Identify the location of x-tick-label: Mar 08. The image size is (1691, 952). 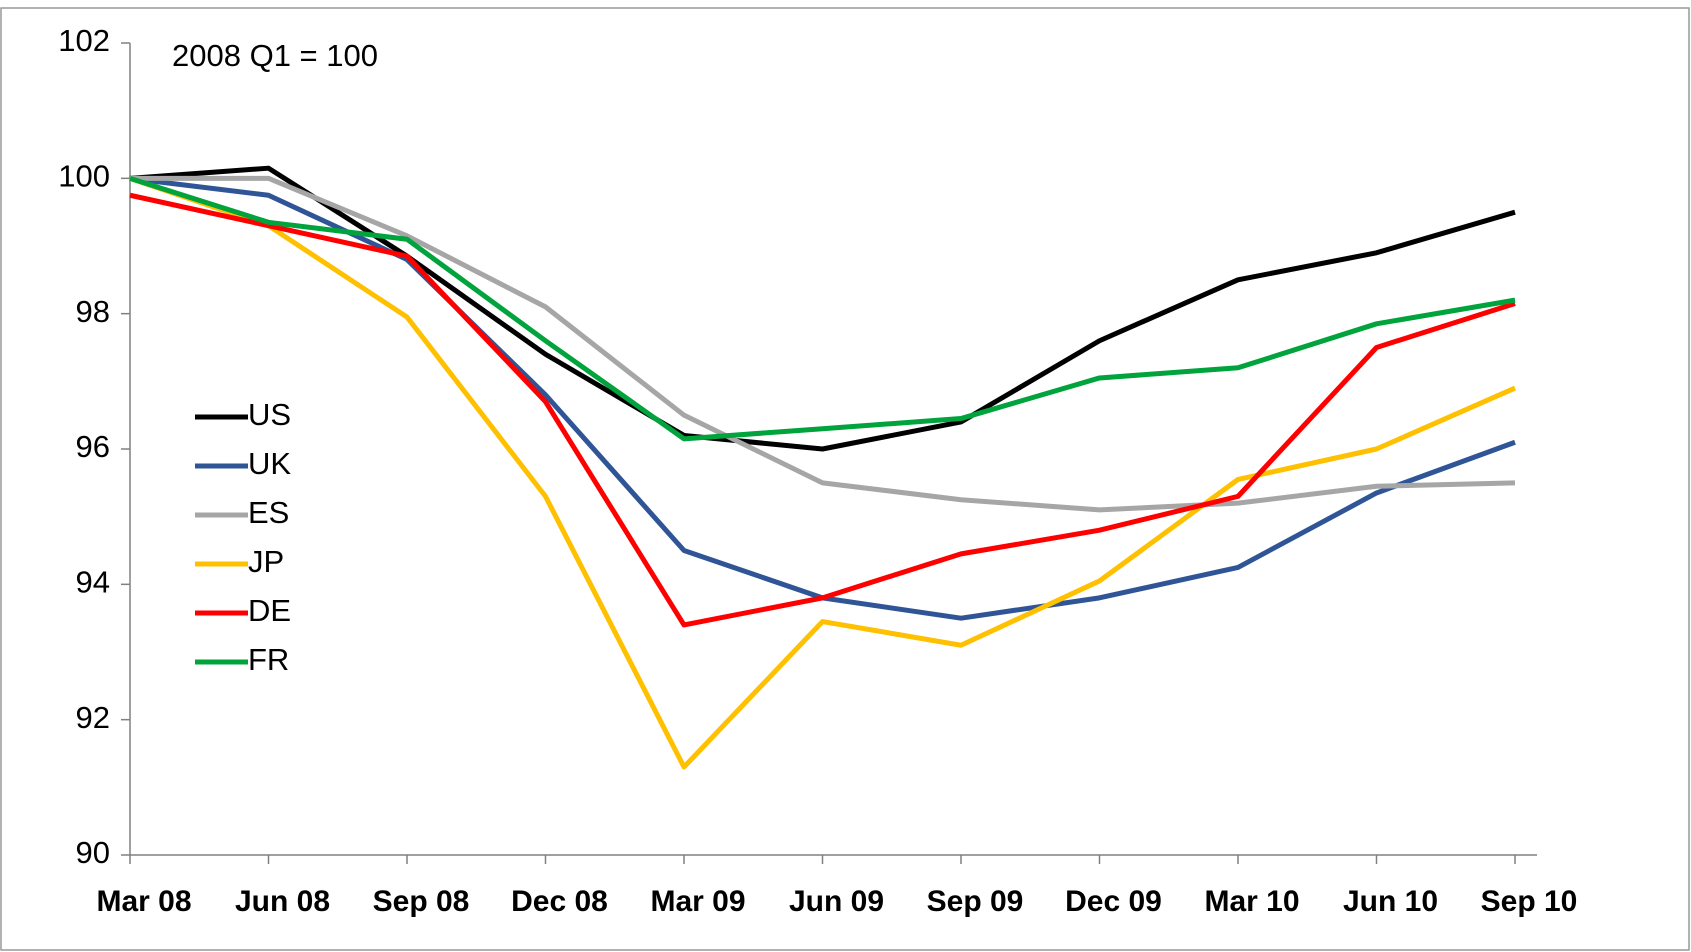
(143, 901).